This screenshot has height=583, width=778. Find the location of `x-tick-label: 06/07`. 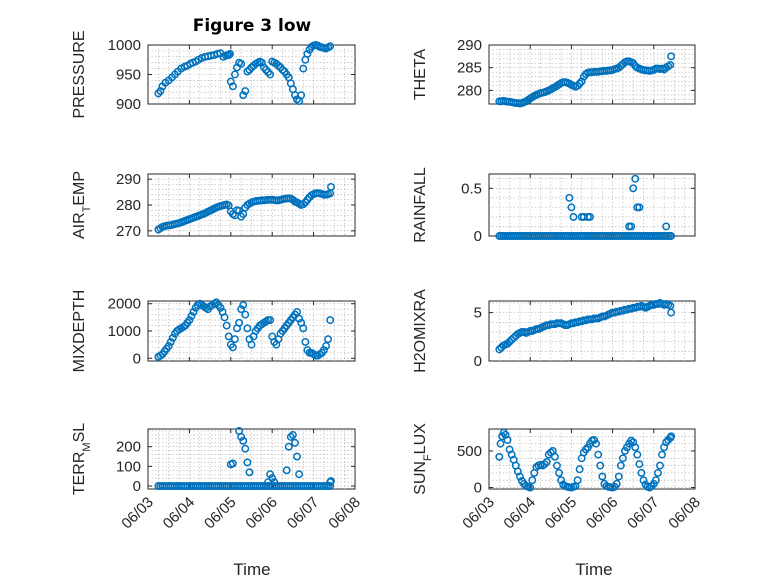

x-tick-label: 06/07 is located at coordinates (643, 513).